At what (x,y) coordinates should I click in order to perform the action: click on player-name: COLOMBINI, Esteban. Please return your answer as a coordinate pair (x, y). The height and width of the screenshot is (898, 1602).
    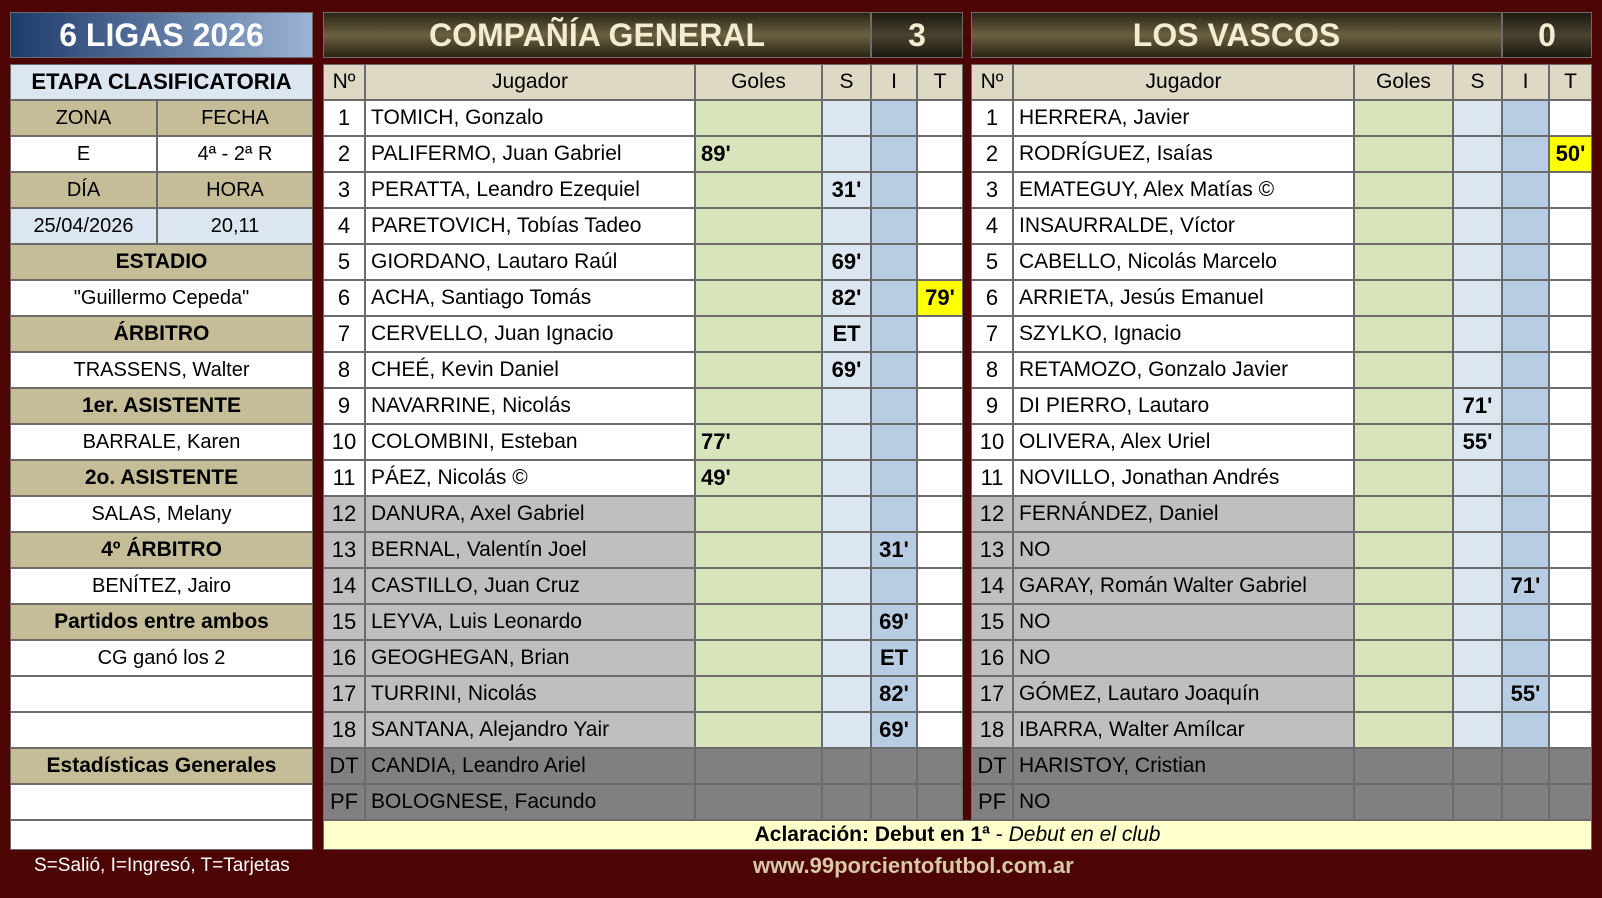
    Looking at the image, I should click on (530, 442).